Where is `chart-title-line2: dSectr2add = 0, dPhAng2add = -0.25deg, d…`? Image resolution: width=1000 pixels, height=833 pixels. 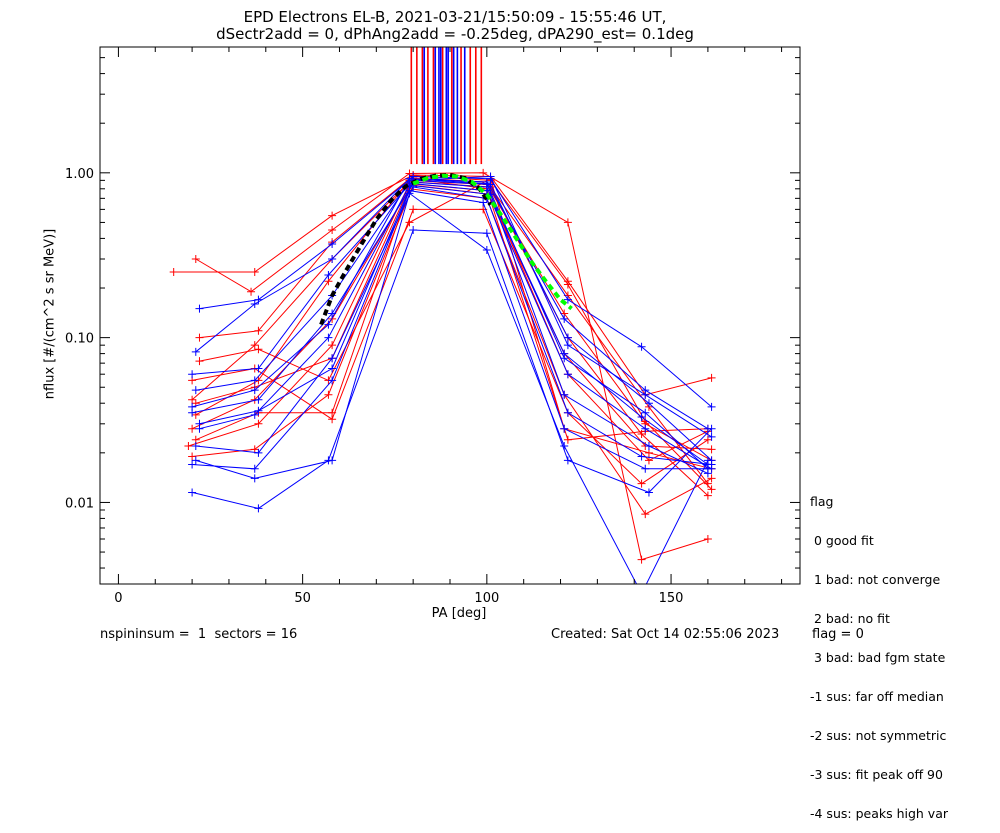
chart-title-line2: dSectr2add = 0, dPhAng2add = -0.25deg, d… is located at coordinates (455, 34).